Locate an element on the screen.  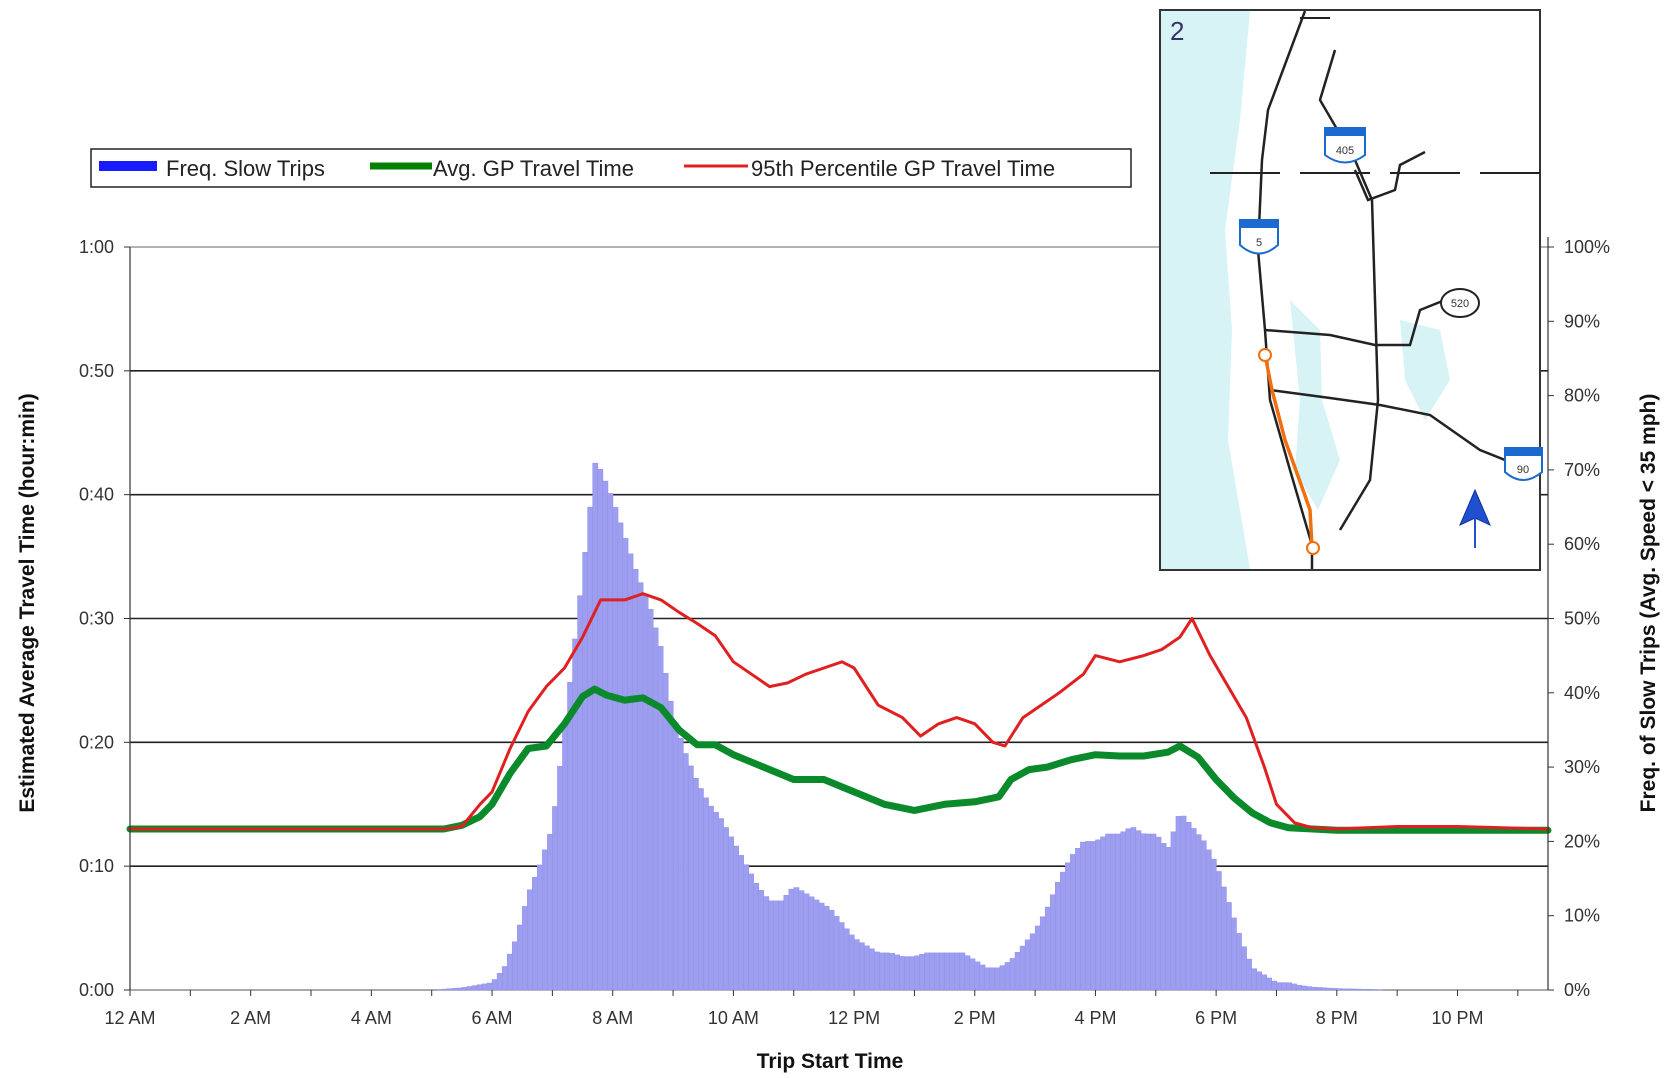
y2-tick-label: 0% is located at coordinates (1577, 990).